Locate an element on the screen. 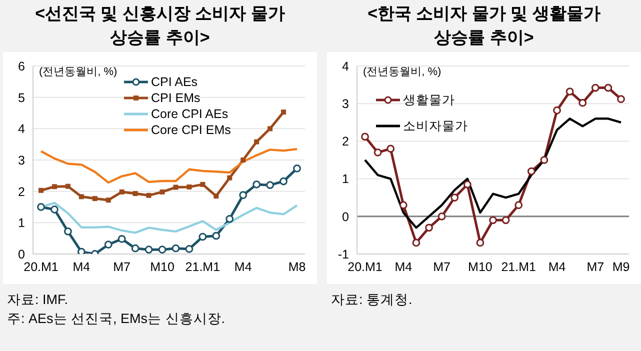  legend-label: 생활물가 is located at coordinates (429, 100).